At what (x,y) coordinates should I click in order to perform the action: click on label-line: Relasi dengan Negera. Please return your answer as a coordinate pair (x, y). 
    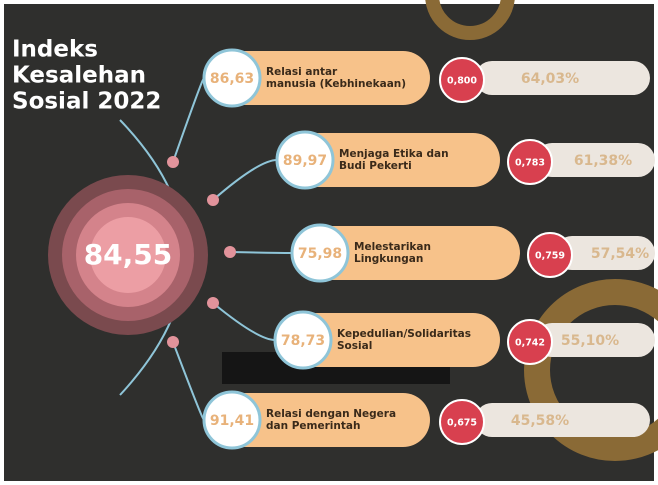
    Looking at the image, I should click on (331, 414).